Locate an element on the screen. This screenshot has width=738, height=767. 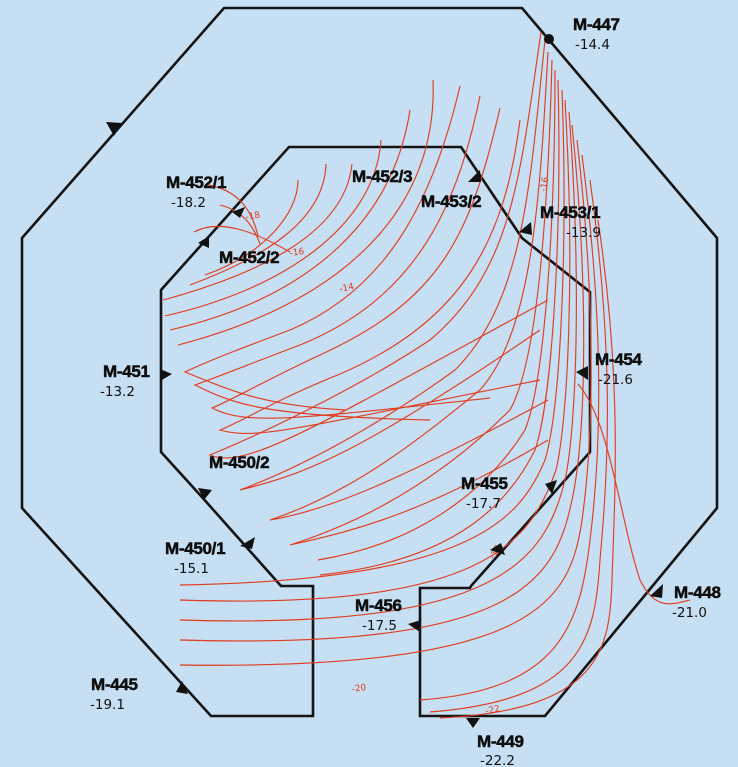
point-value-m-450-1: -15.1 is located at coordinates (191, 569).